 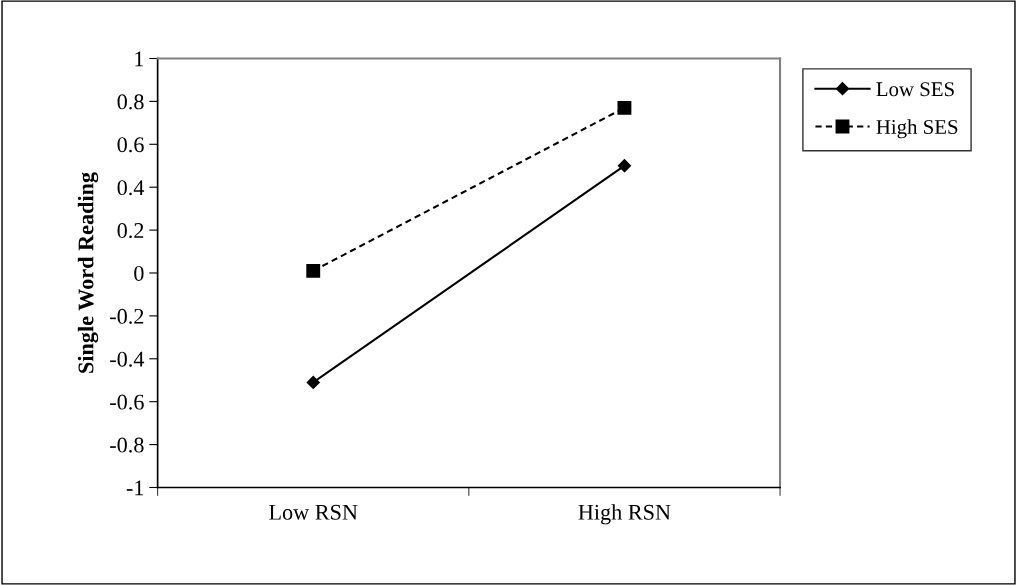 What do you see at coordinates (131, 188) in the screenshot?
I see `y-tick-label: 0.4` at bounding box center [131, 188].